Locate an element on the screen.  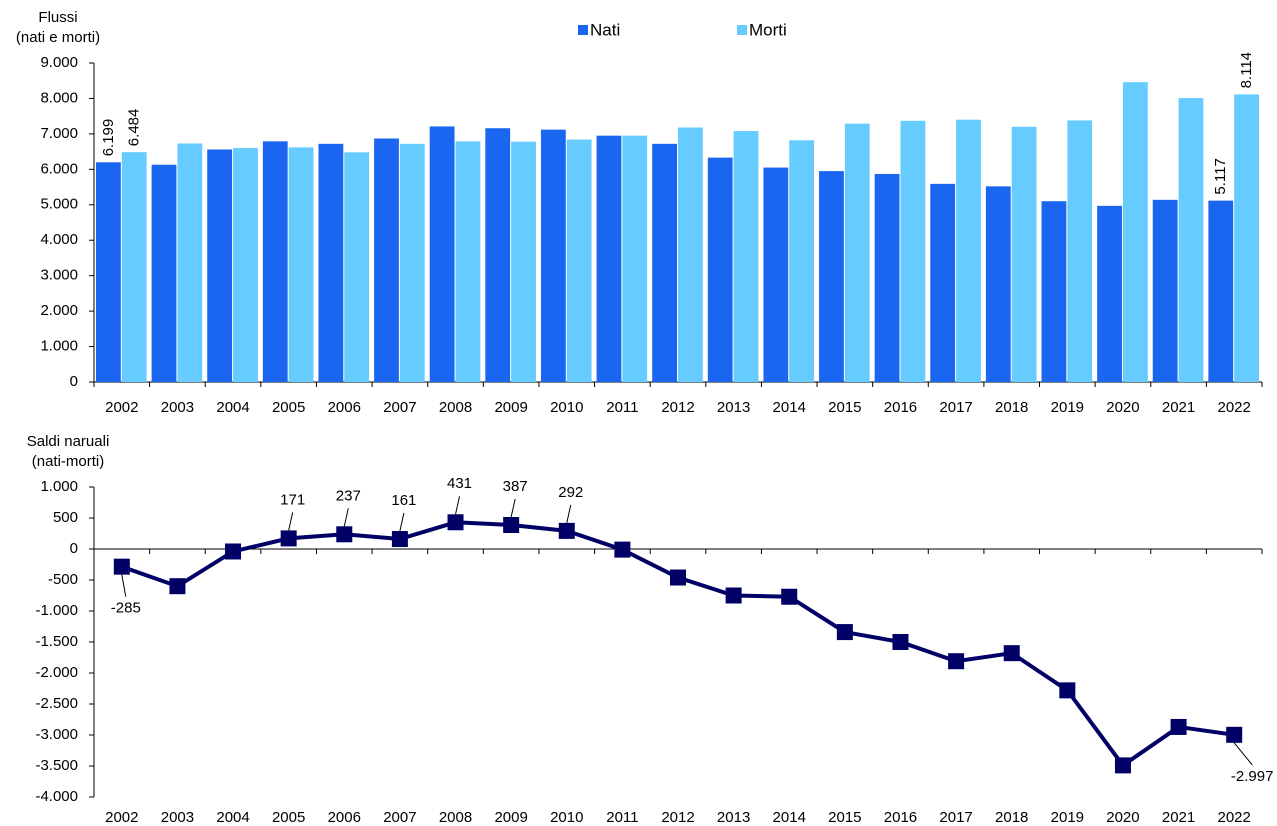
y-tick-label: -2.500 is located at coordinates (56, 703).